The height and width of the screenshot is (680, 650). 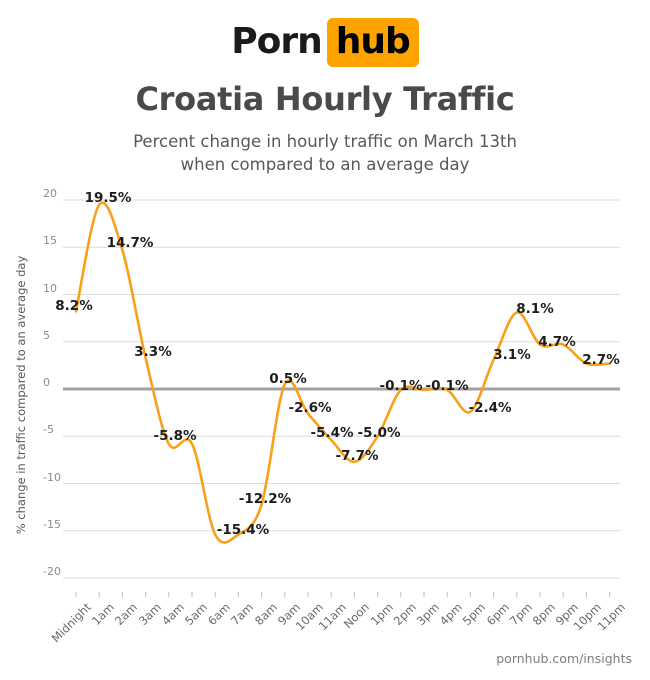 What do you see at coordinates (332, 433) in the screenshot?
I see `data-point-label: -5.4%` at bounding box center [332, 433].